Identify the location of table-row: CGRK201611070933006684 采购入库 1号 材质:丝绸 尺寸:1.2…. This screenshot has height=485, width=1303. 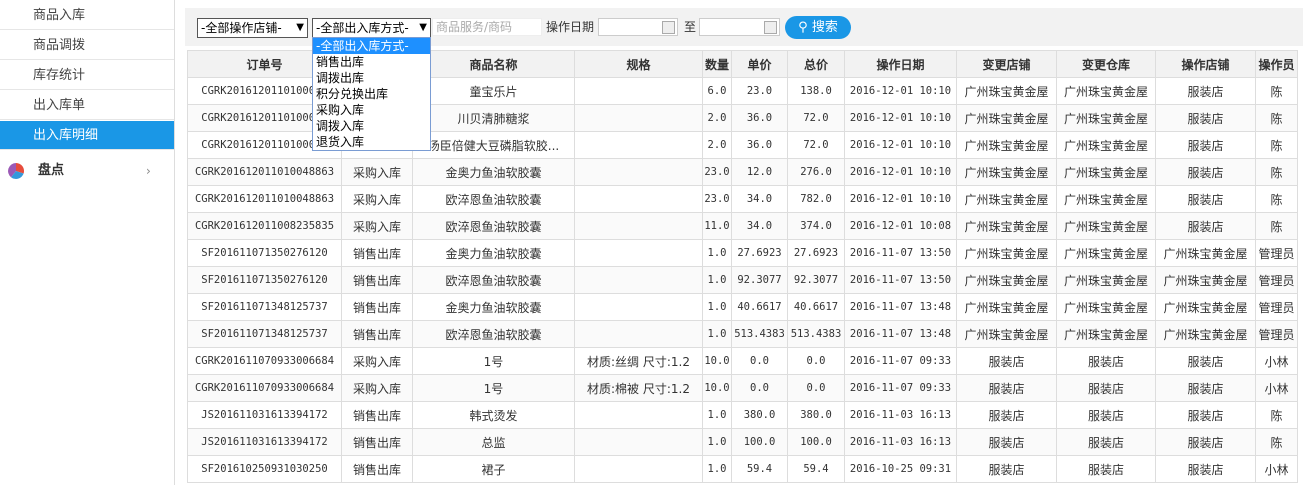
(742, 361).